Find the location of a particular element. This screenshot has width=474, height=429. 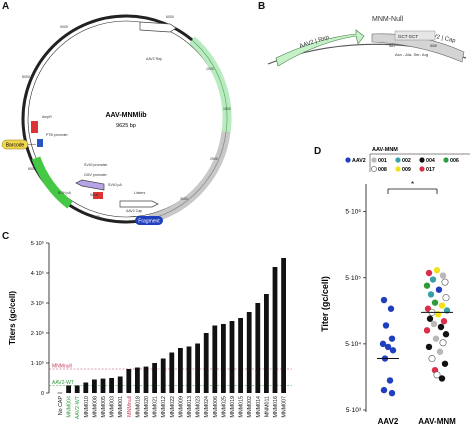

scatter-ytick-label: 5·10⁵ is located at coordinates (353, 278).